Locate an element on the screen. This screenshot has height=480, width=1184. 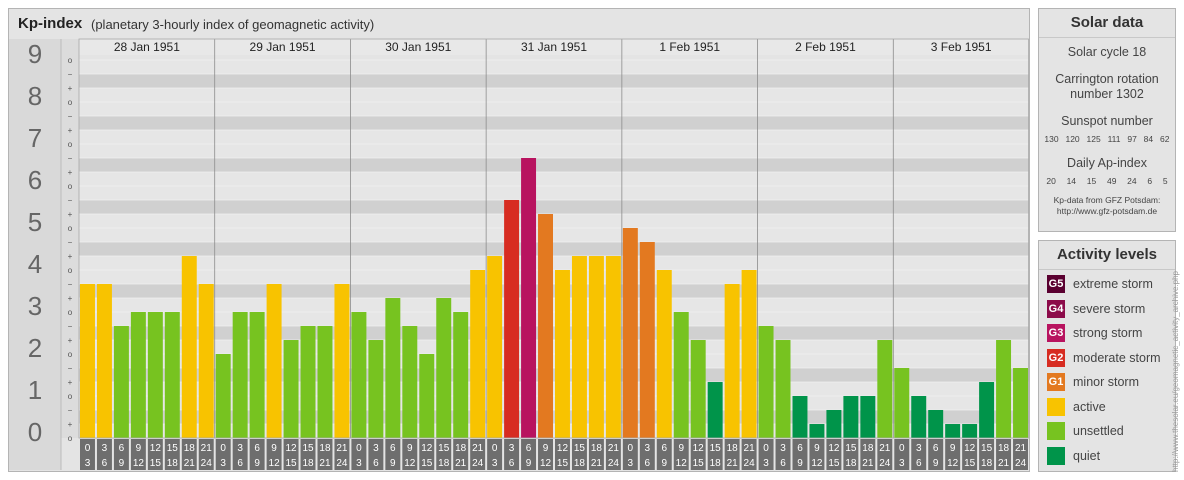
legend-label: unsettled is located at coordinates (1098, 431).